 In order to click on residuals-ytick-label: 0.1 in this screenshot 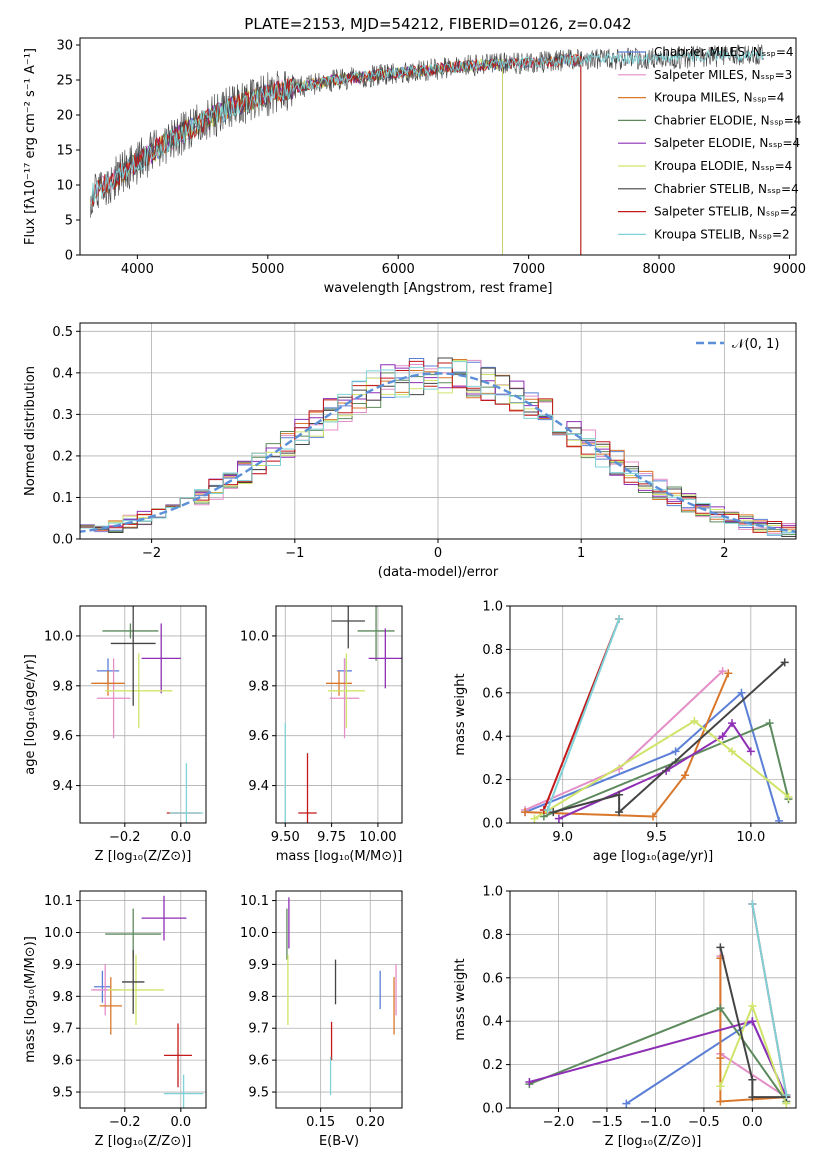, I will do `click(62, 498)`.